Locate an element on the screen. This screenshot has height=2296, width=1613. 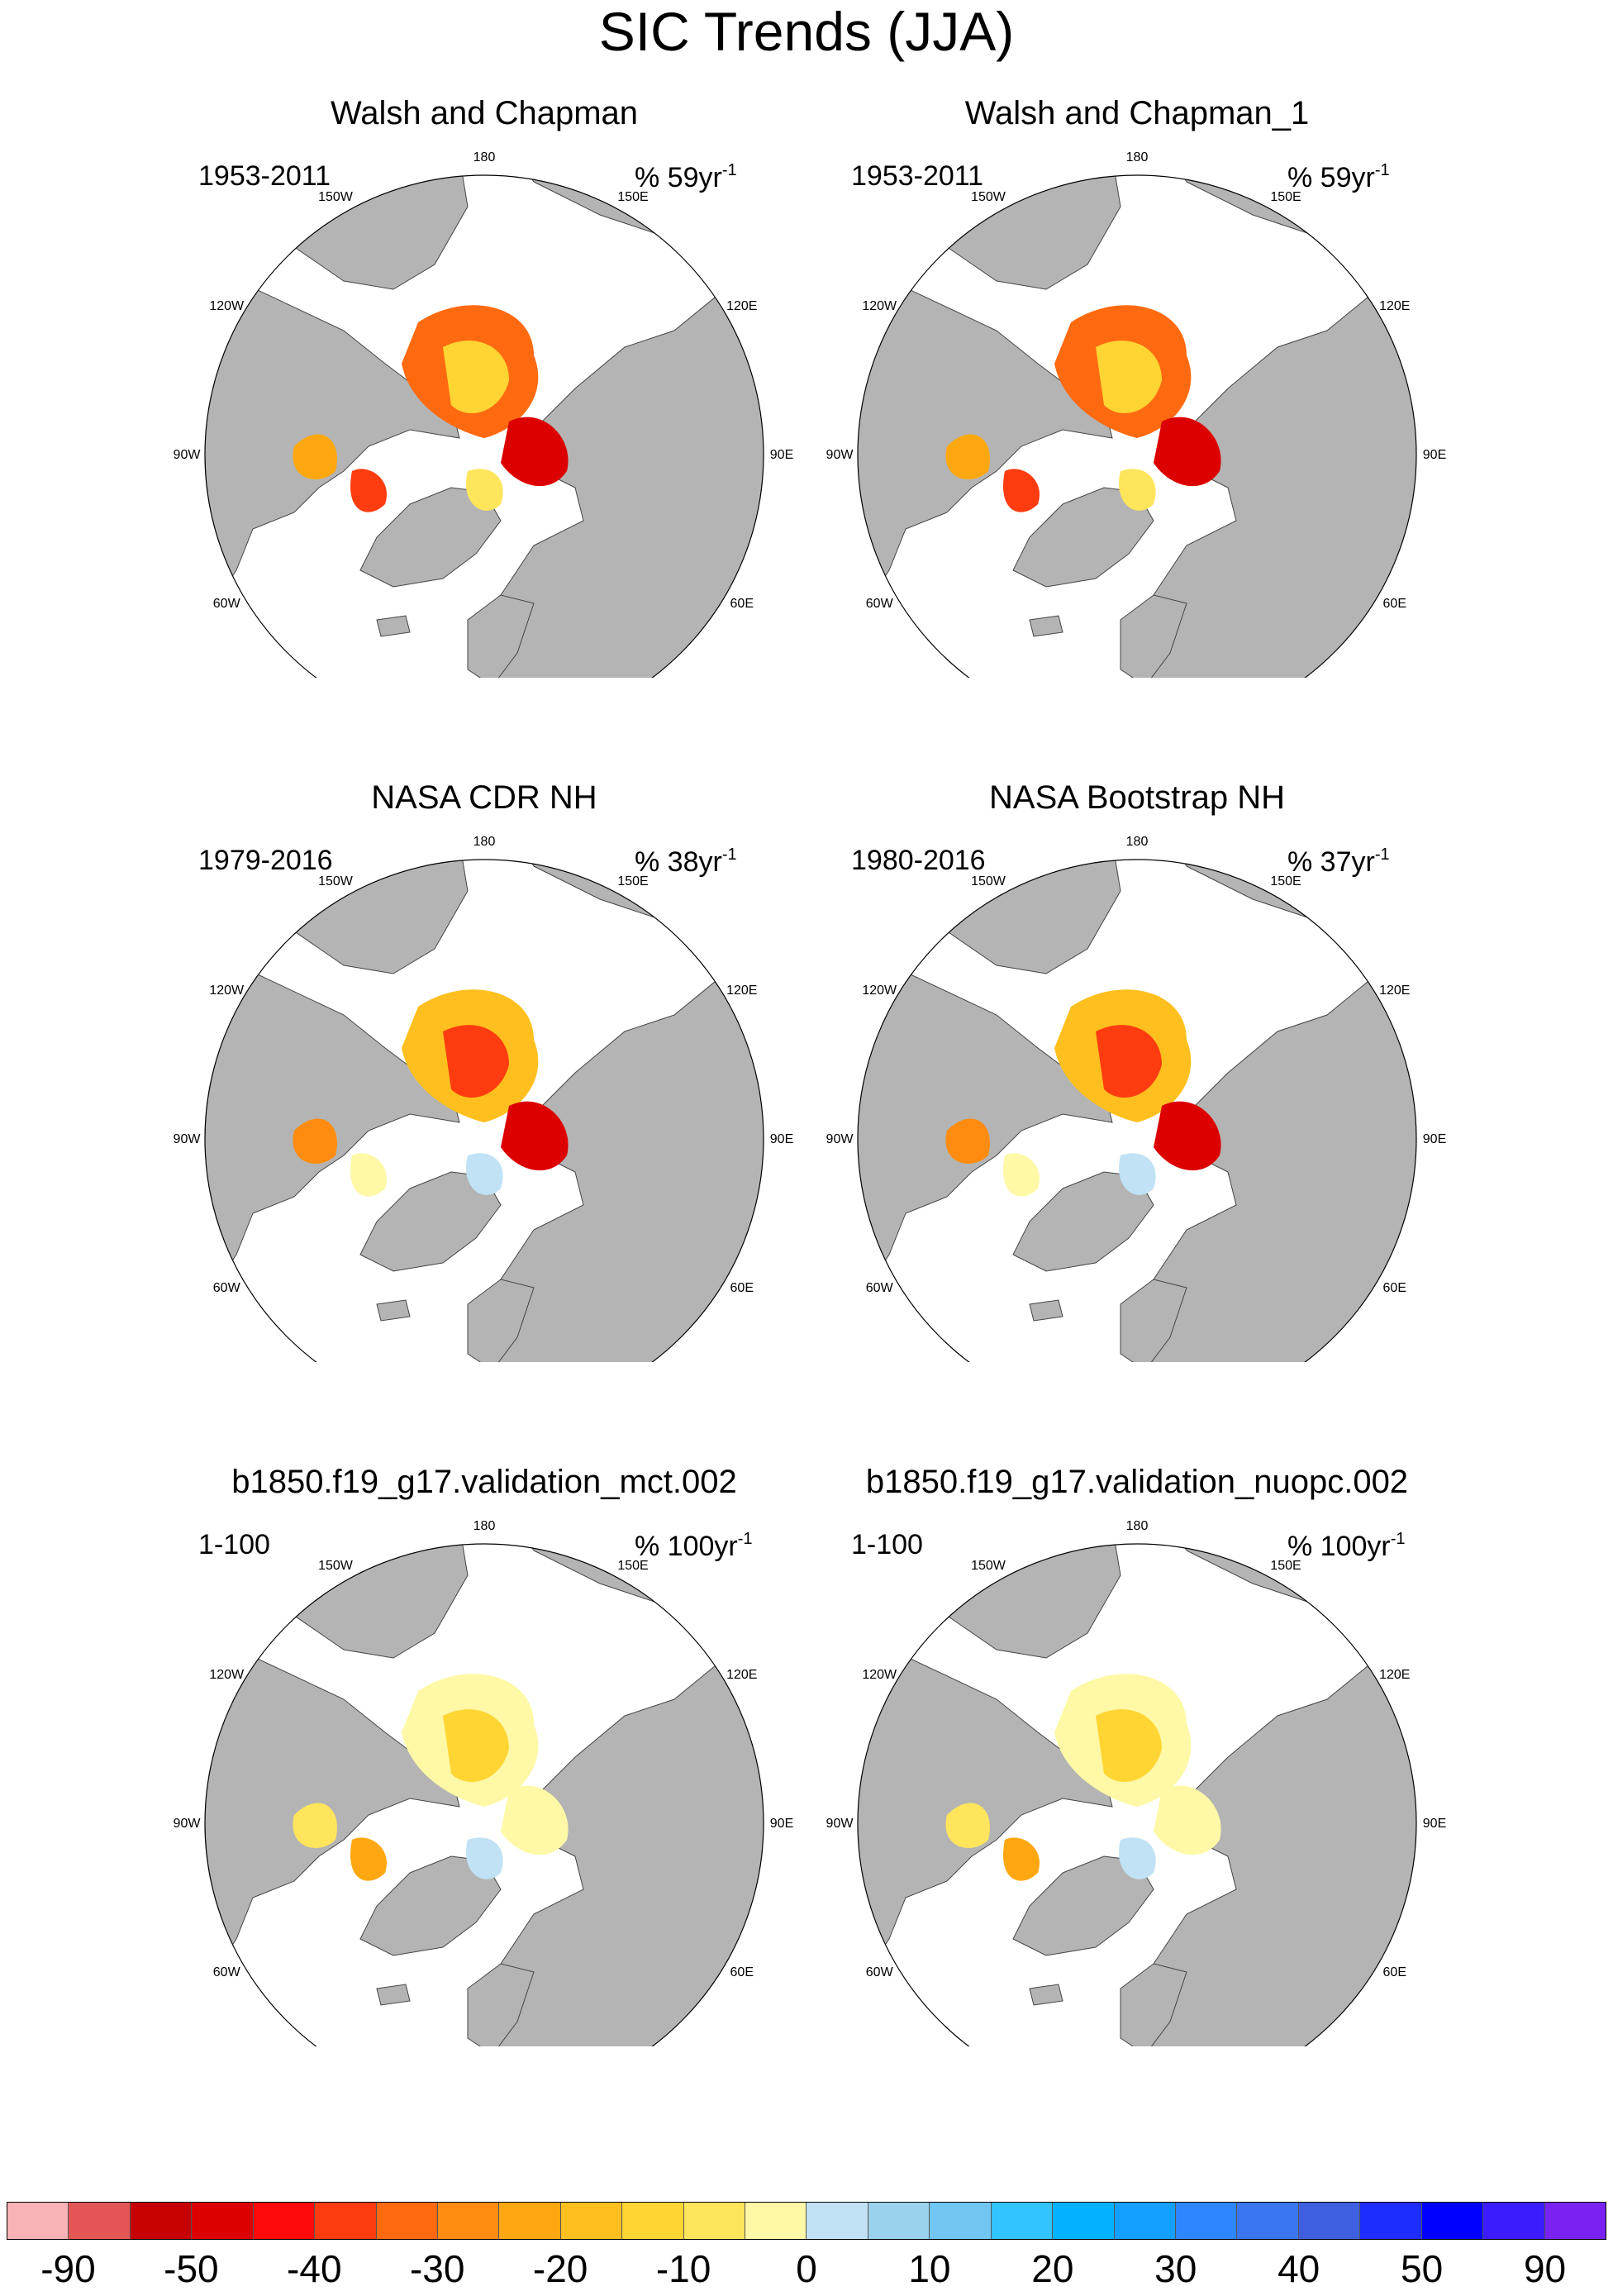
panel-title: NASA Bootstrap NH is located at coordinates (1137, 797).